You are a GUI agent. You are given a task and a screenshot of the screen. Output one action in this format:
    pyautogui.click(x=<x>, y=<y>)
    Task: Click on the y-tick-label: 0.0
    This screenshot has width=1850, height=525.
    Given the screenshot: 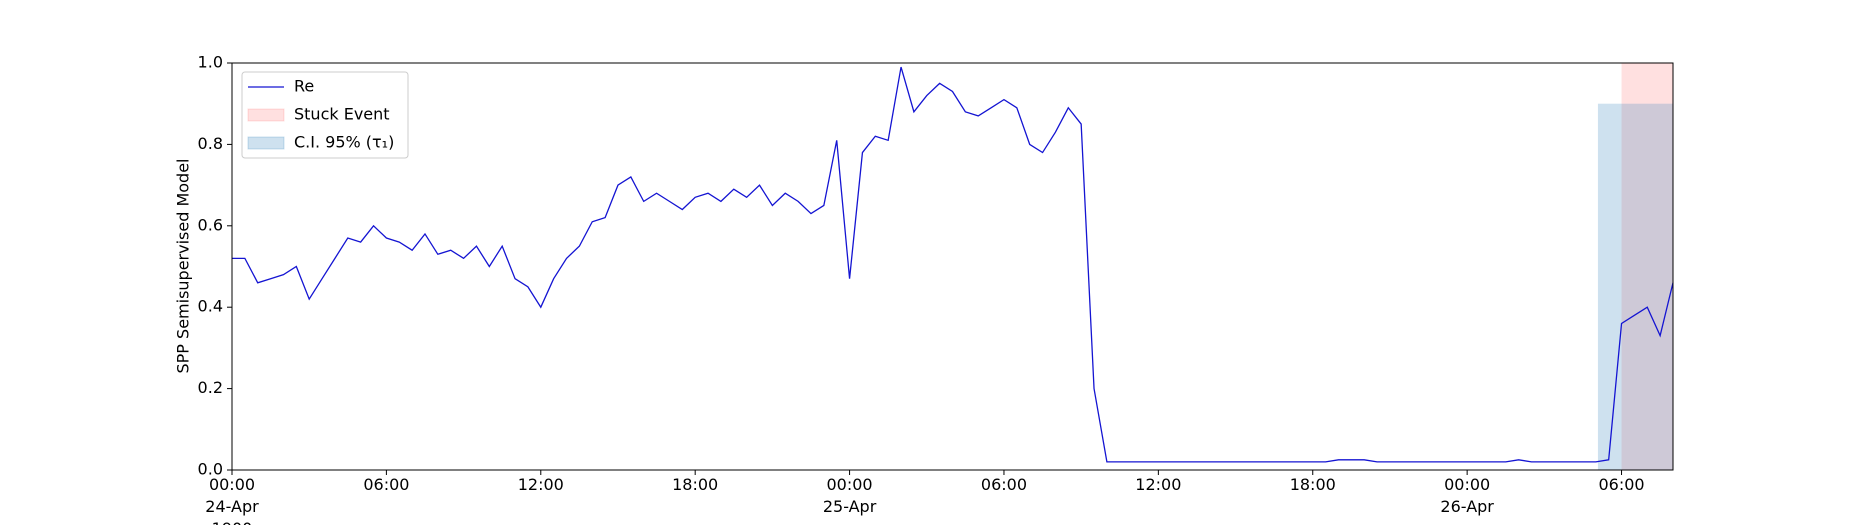 What is the action you would take?
    pyautogui.click(x=210, y=469)
    